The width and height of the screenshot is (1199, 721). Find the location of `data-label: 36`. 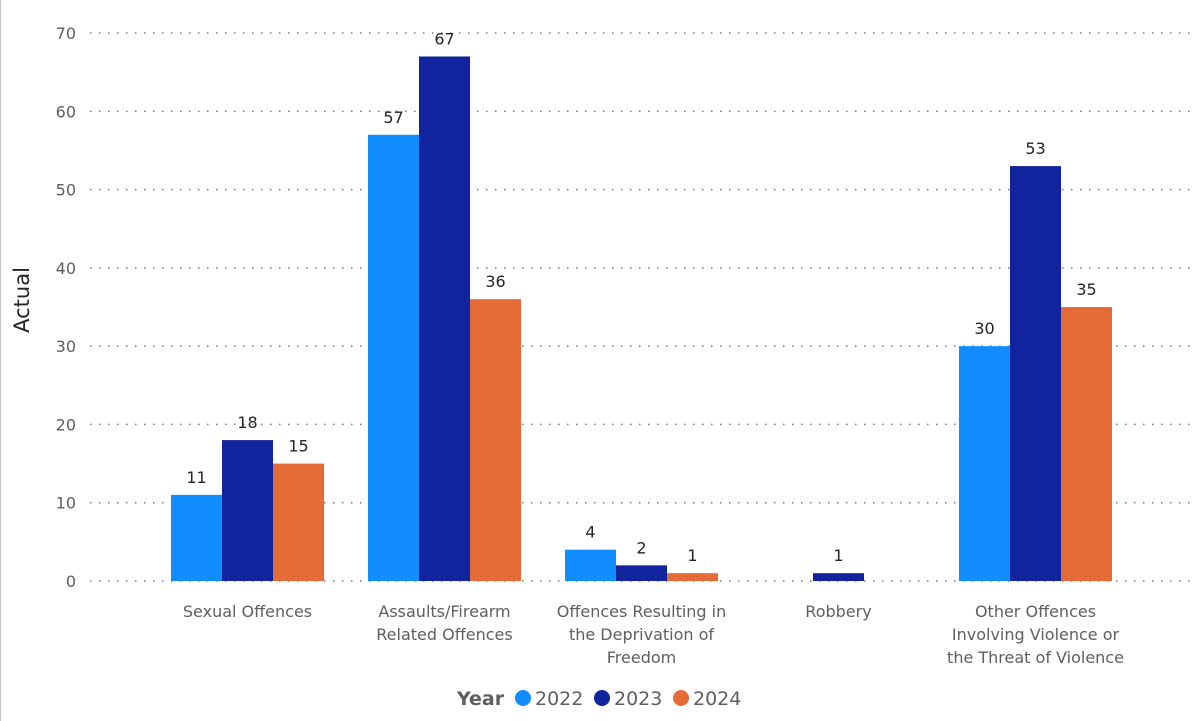

data-label: 36 is located at coordinates (495, 281).